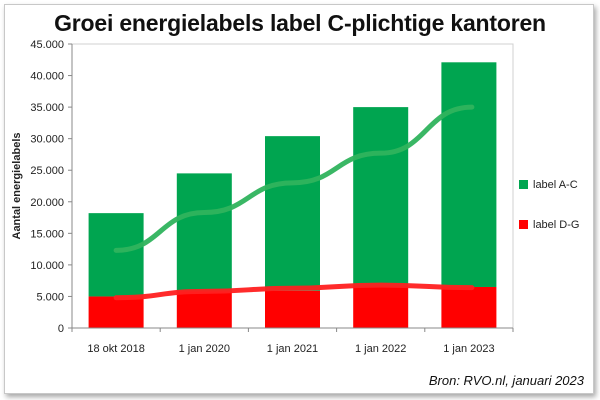 This screenshot has height=400, width=600. Describe the element at coordinates (204, 349) in the screenshot. I see `x-tick-label: 1 jan 2020` at that location.